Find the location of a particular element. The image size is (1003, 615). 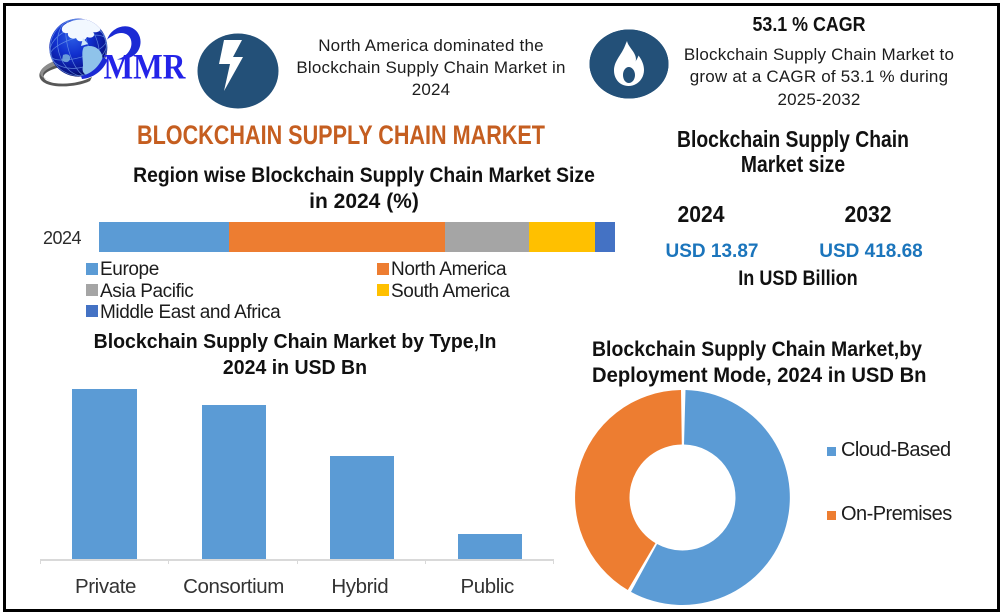

svg-text: MMR is located at coordinates (145, 67).